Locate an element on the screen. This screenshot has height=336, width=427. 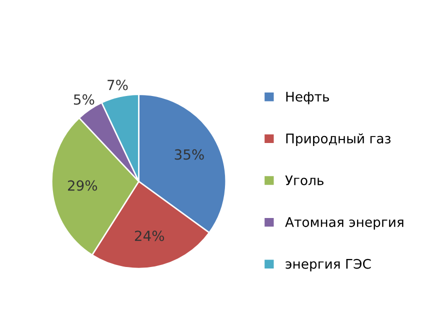
legend-label: Атомная энергия is located at coordinates (344, 223).